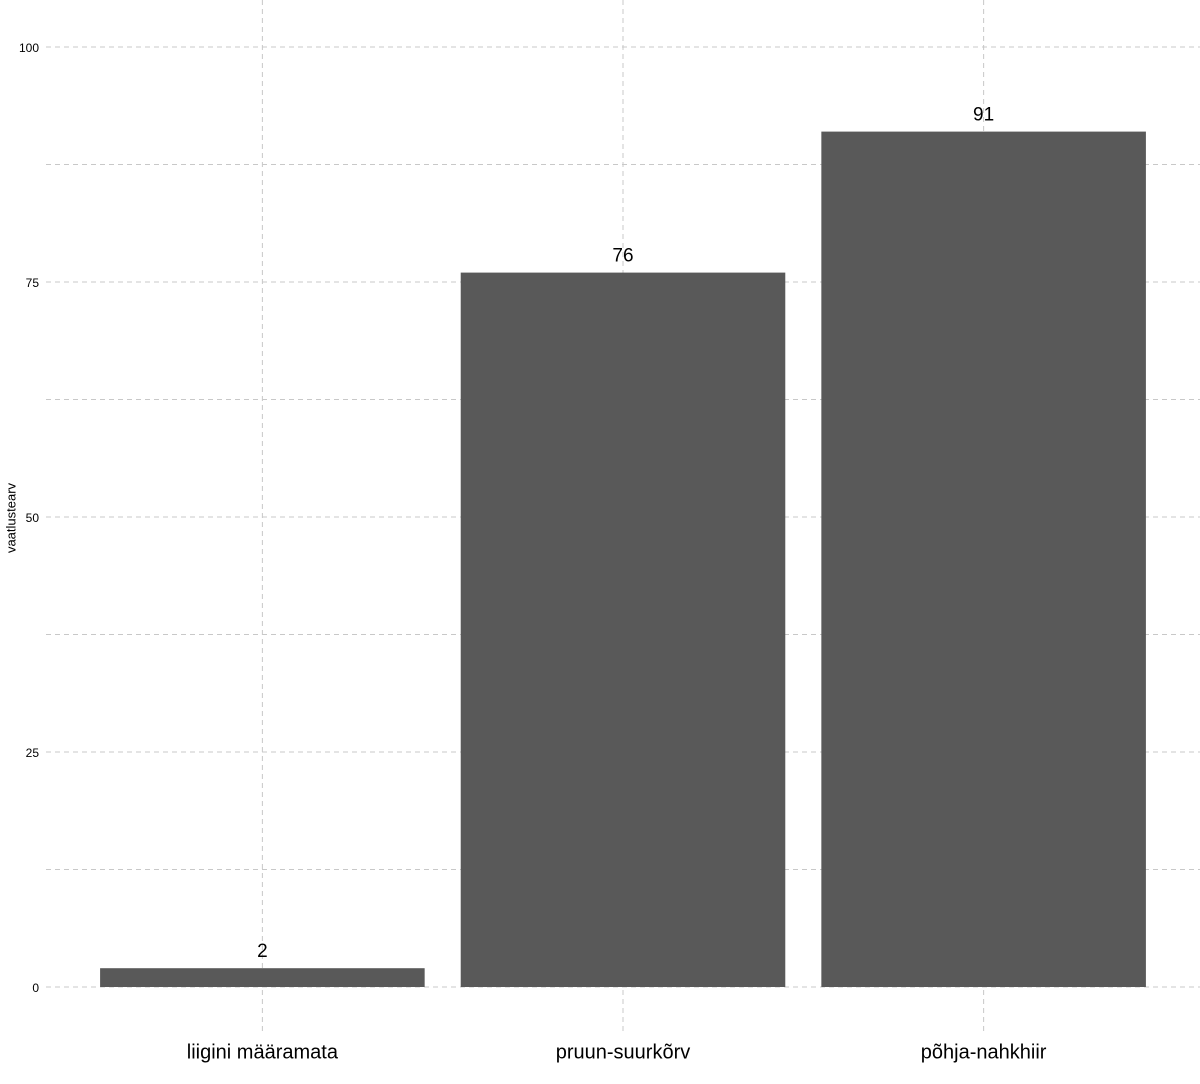 The image size is (1200, 1084). Describe the element at coordinates (33, 518) in the screenshot. I see `y-tick-label: 50` at that location.